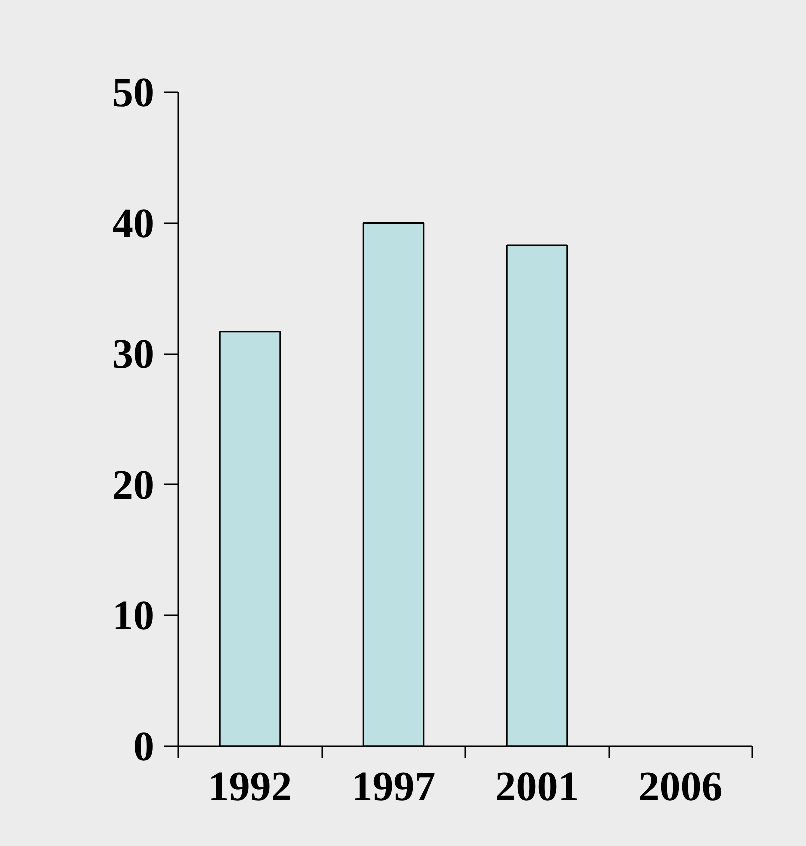 This screenshot has height=846, width=806. Describe the element at coordinates (133, 93) in the screenshot. I see `y-tick-label: 50` at that location.